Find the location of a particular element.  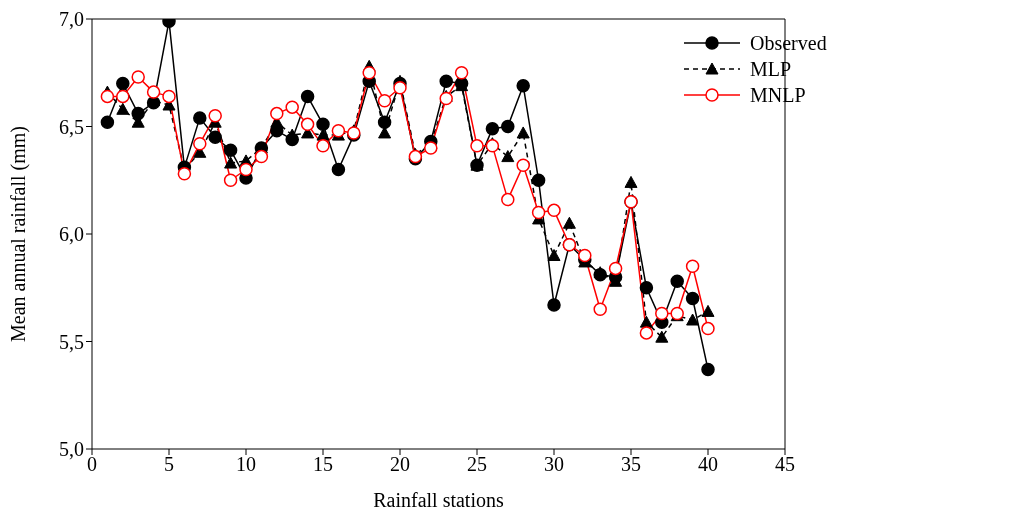

y-tick-label: 6,5 is located at coordinates (71, 126).